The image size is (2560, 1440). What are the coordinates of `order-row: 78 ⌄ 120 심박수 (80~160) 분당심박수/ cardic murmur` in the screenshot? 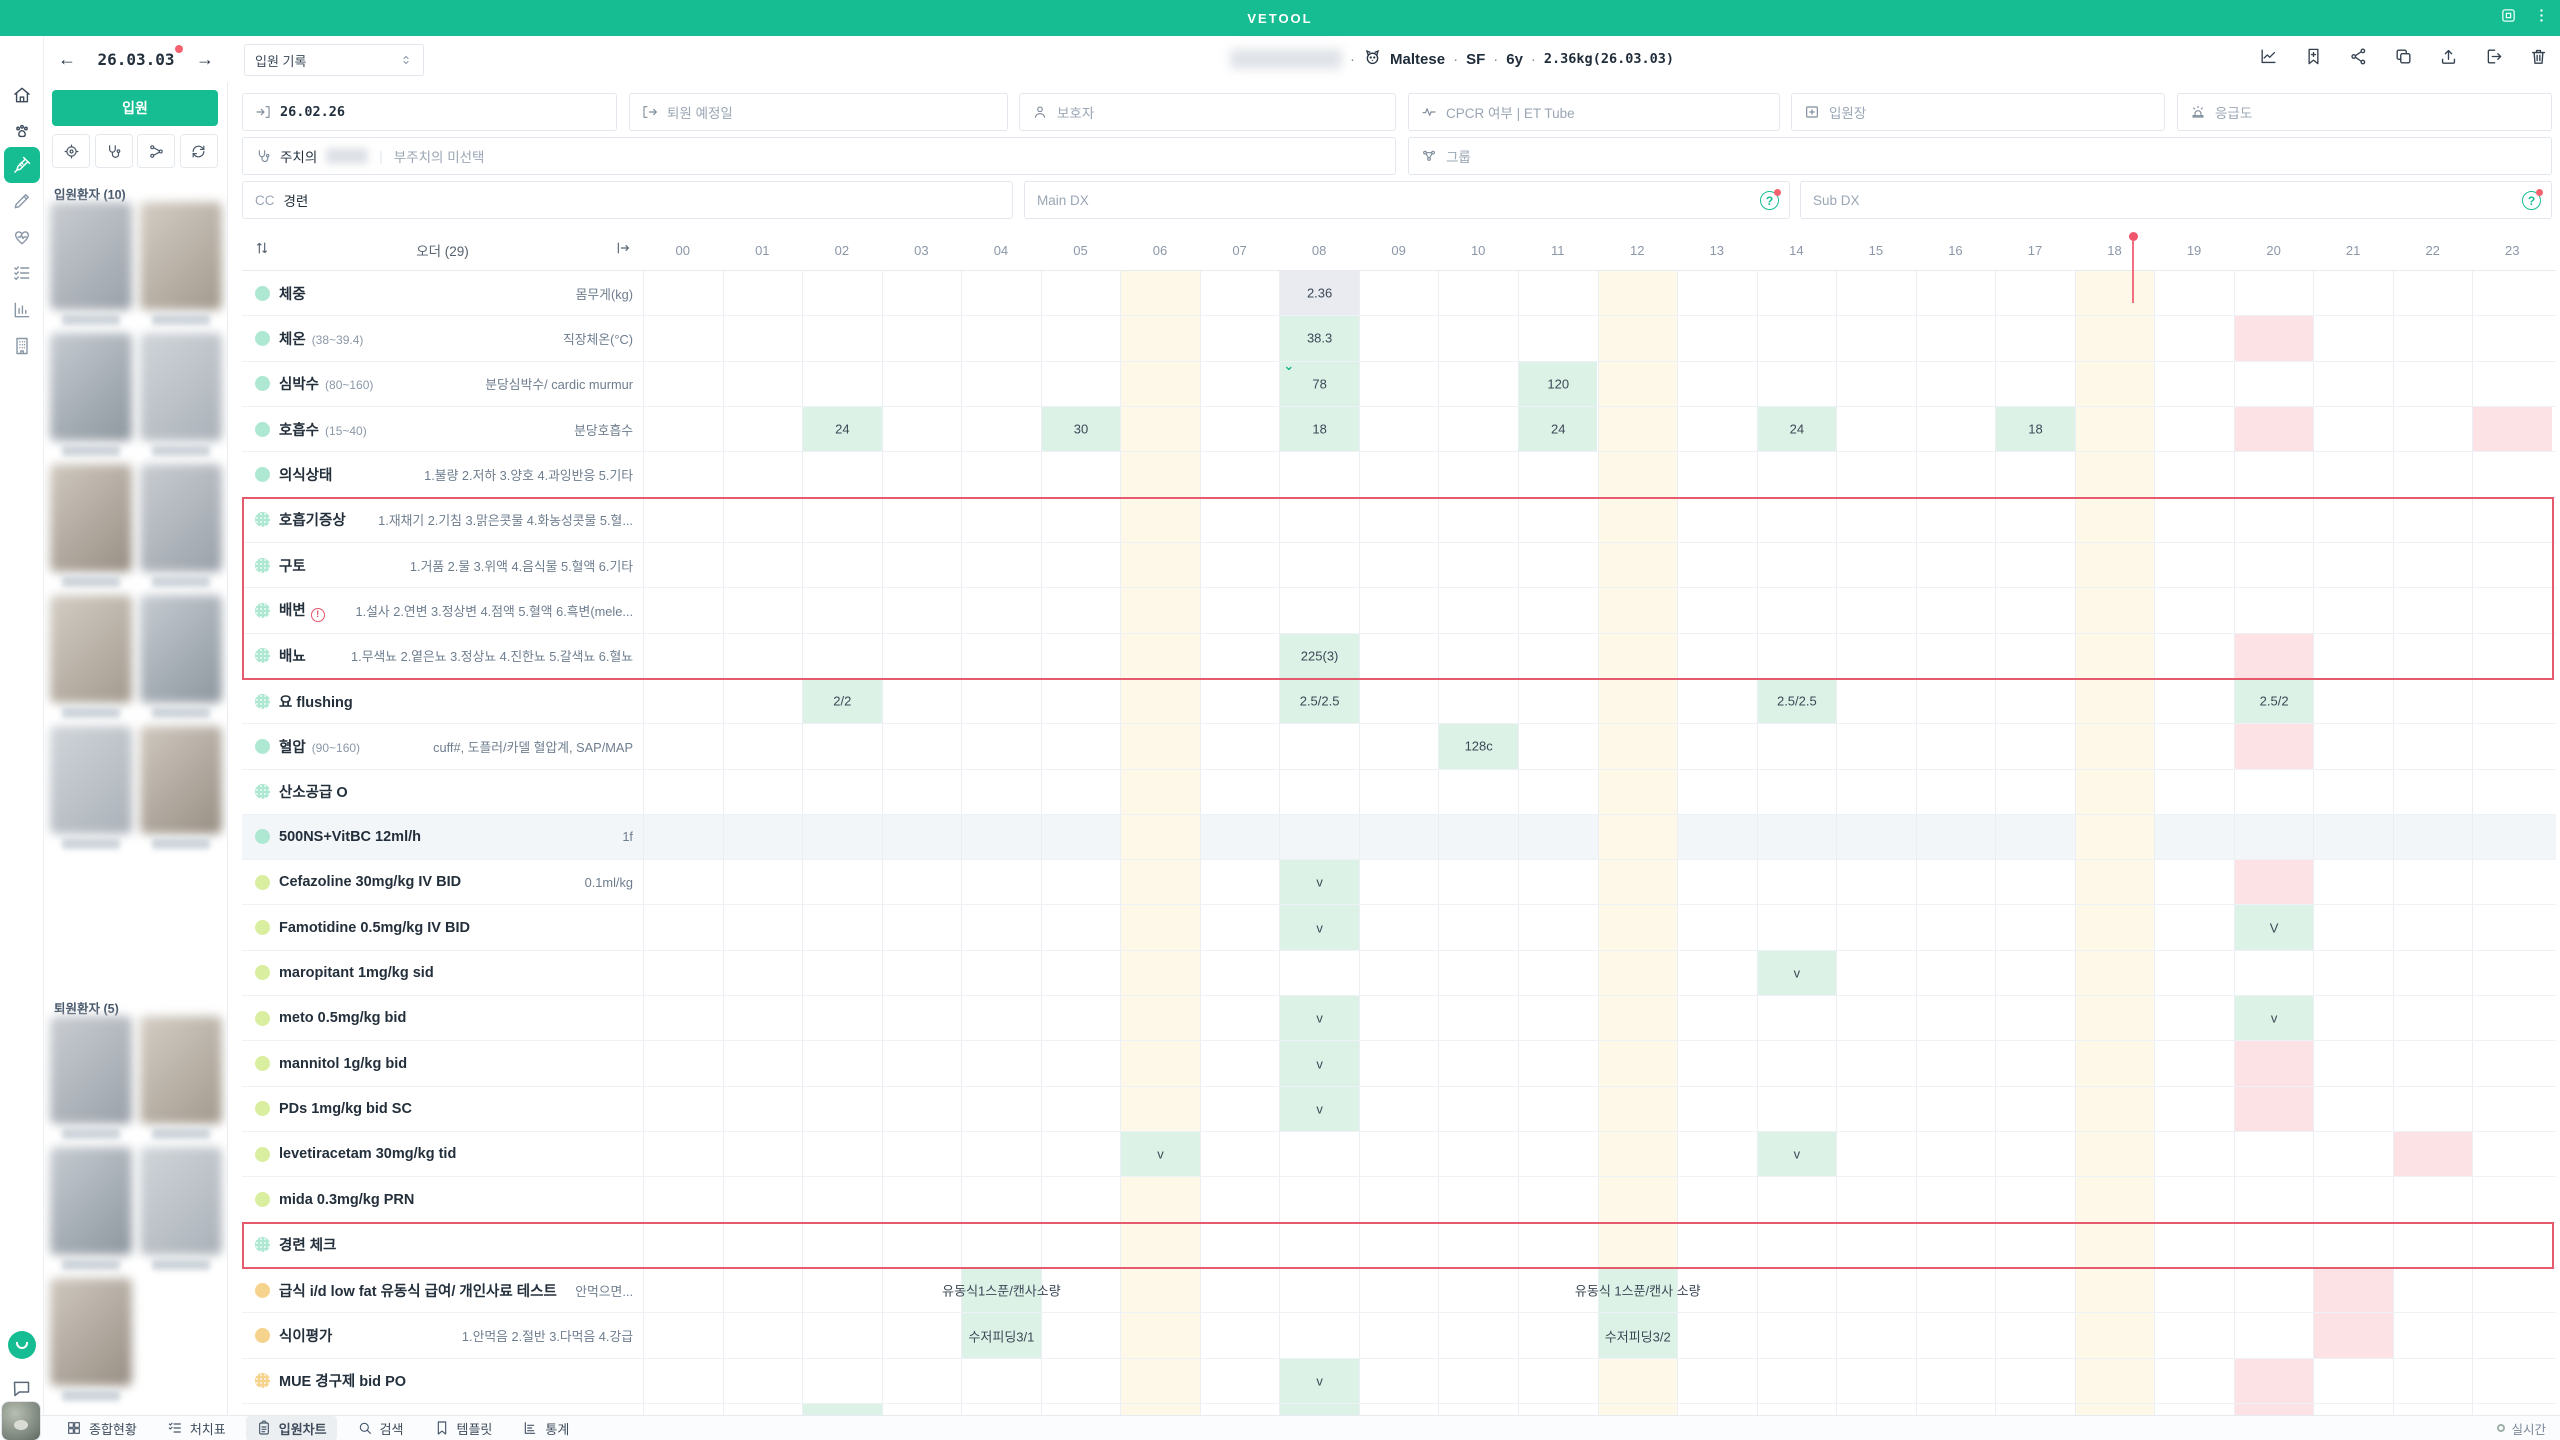 It's located at (1399, 382).